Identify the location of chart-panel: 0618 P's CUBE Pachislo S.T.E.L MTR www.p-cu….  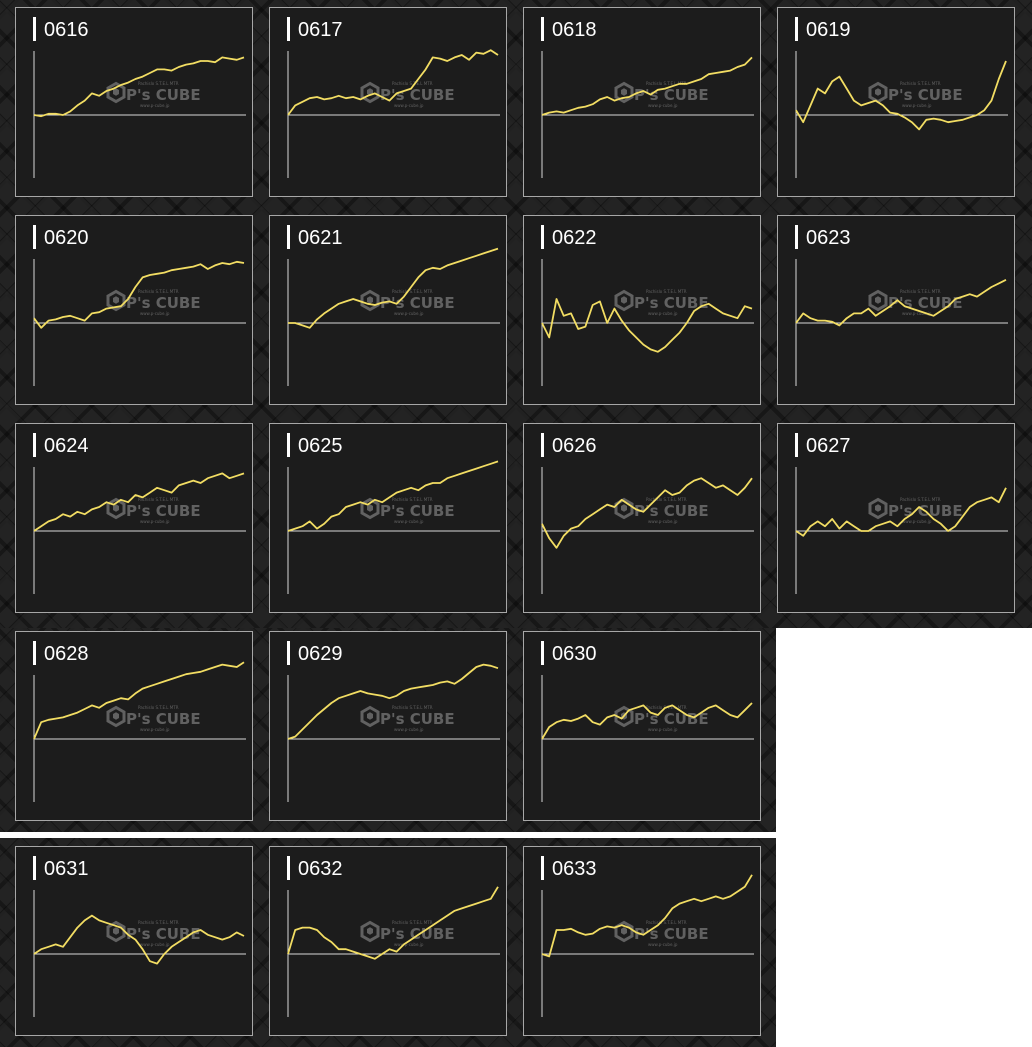
(642, 102).